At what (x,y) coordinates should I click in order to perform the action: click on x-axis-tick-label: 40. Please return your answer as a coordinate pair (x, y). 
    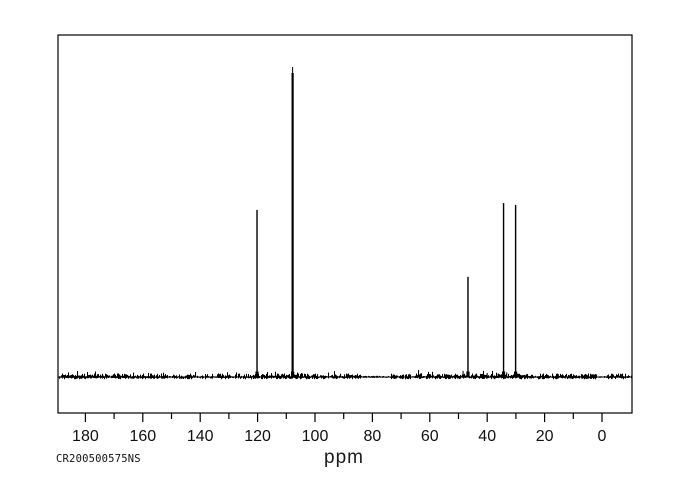
    Looking at the image, I should click on (487, 436).